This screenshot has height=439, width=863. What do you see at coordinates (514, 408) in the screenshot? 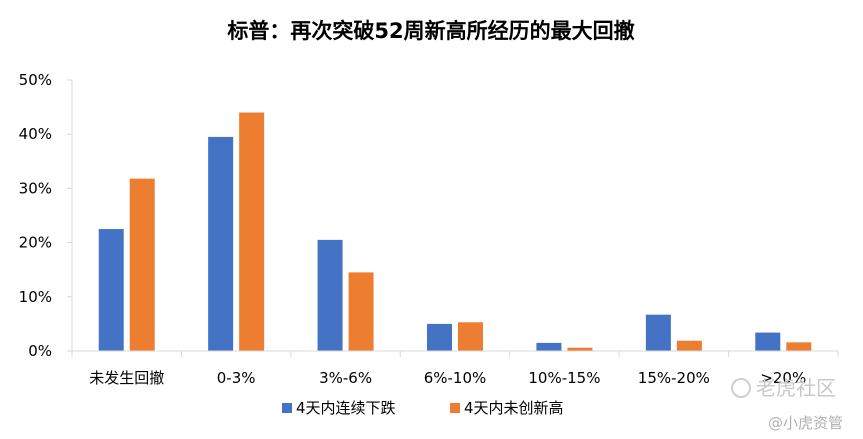
I see `legend-label: 4天内未创新高` at bounding box center [514, 408].